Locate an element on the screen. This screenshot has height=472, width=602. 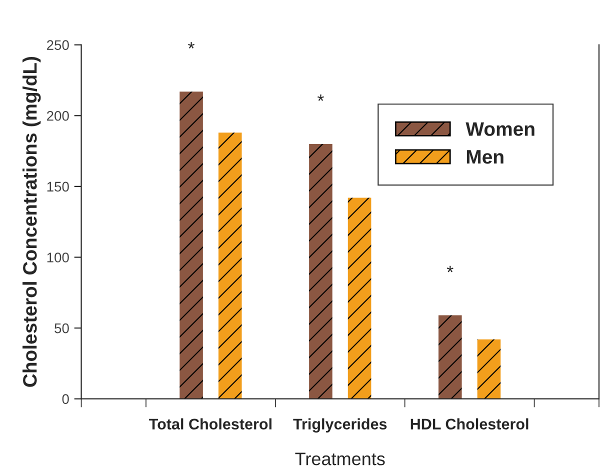
x-tick-label: Triglycerides is located at coordinates (340, 425).